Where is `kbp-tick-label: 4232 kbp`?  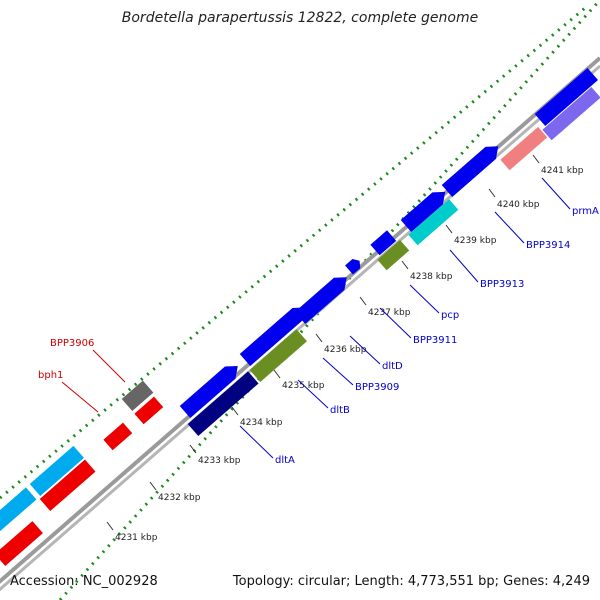
kbp-tick-label: 4232 kbp is located at coordinates (179, 498).